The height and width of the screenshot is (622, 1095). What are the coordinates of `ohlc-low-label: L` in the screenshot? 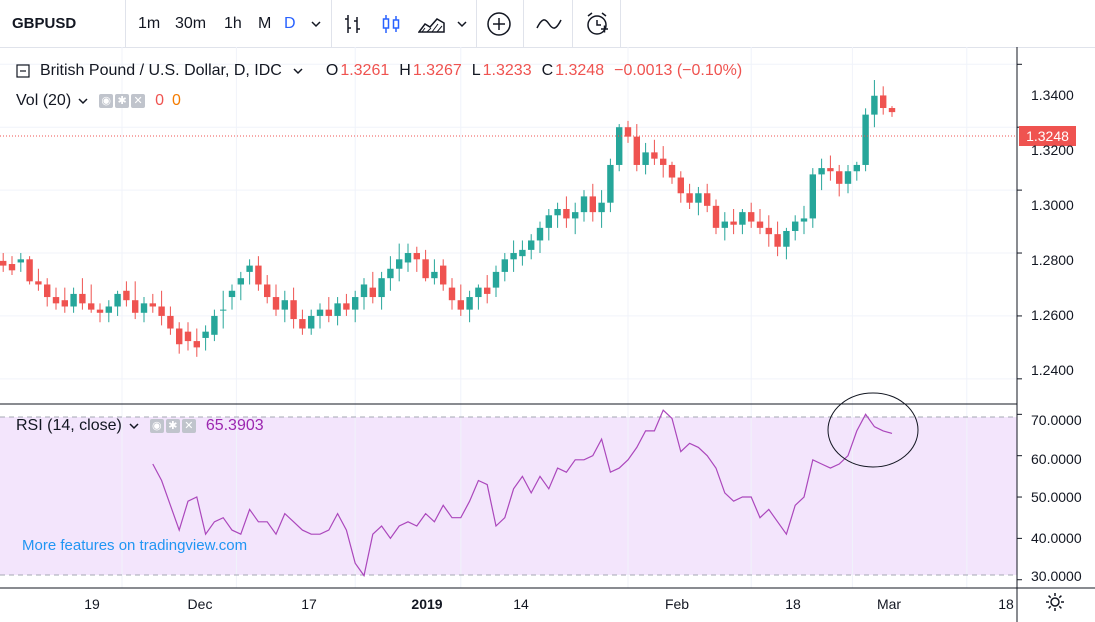 It's located at (476, 70).